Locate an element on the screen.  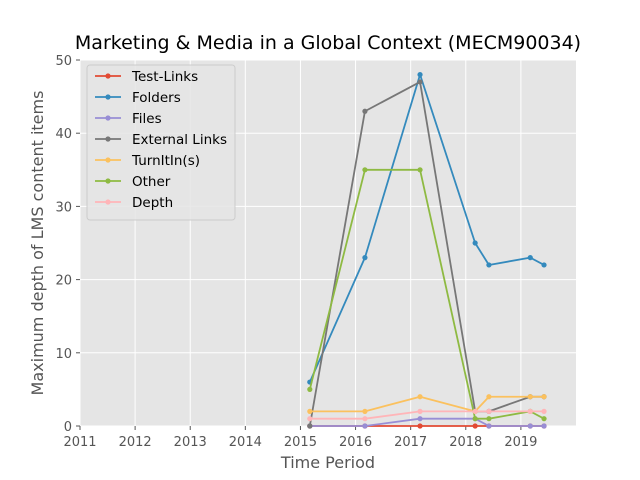
x-axis-title: Time Period is located at coordinates (327, 462).